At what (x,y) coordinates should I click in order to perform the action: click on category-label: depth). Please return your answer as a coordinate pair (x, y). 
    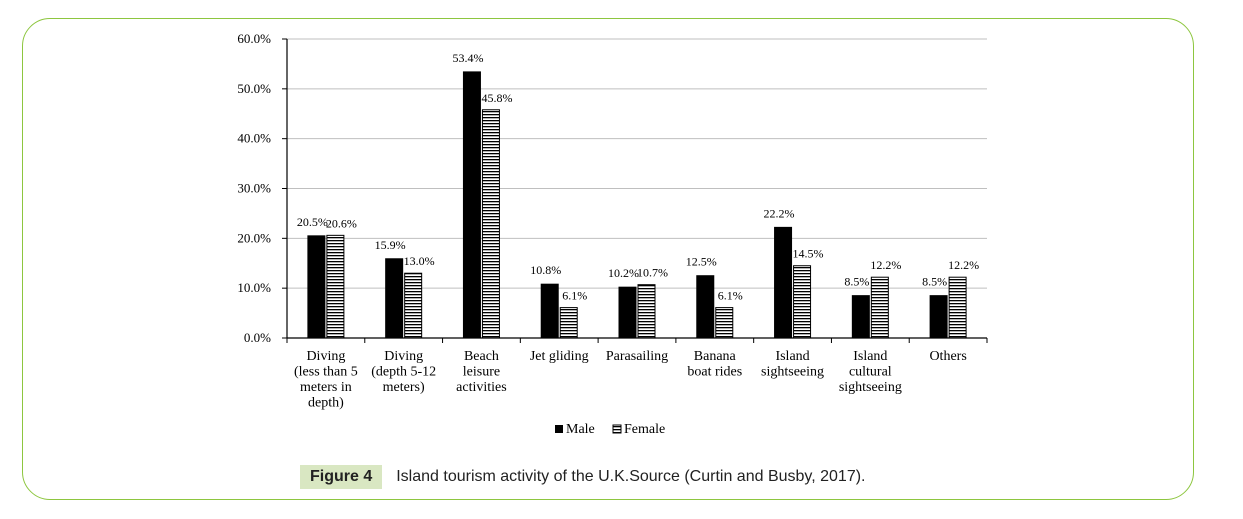
    Looking at the image, I should click on (326, 403).